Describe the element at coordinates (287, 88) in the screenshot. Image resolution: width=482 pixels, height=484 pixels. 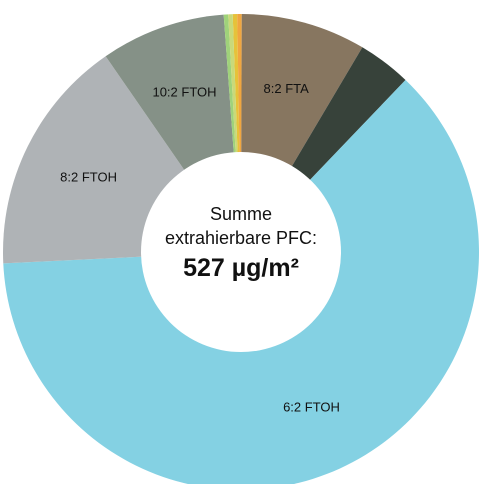
I see `slice-label: 8:2 FTA` at that location.